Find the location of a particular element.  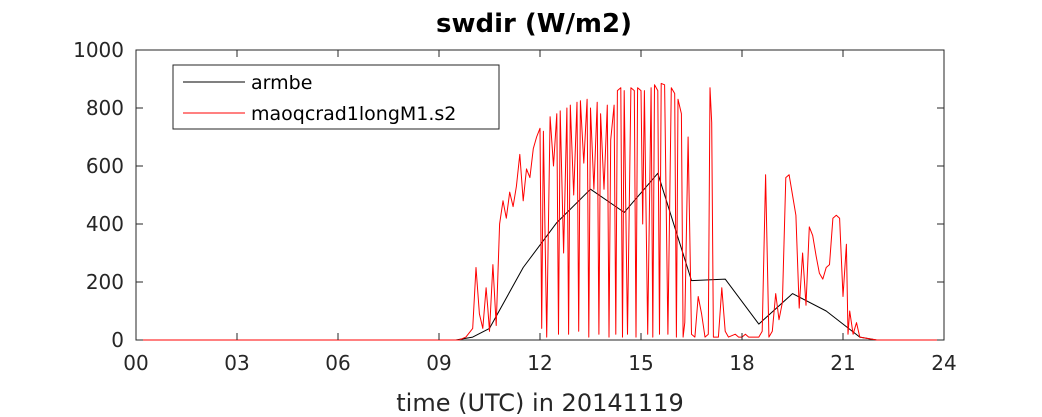

y-tick-label: 400 is located at coordinates (105, 224).